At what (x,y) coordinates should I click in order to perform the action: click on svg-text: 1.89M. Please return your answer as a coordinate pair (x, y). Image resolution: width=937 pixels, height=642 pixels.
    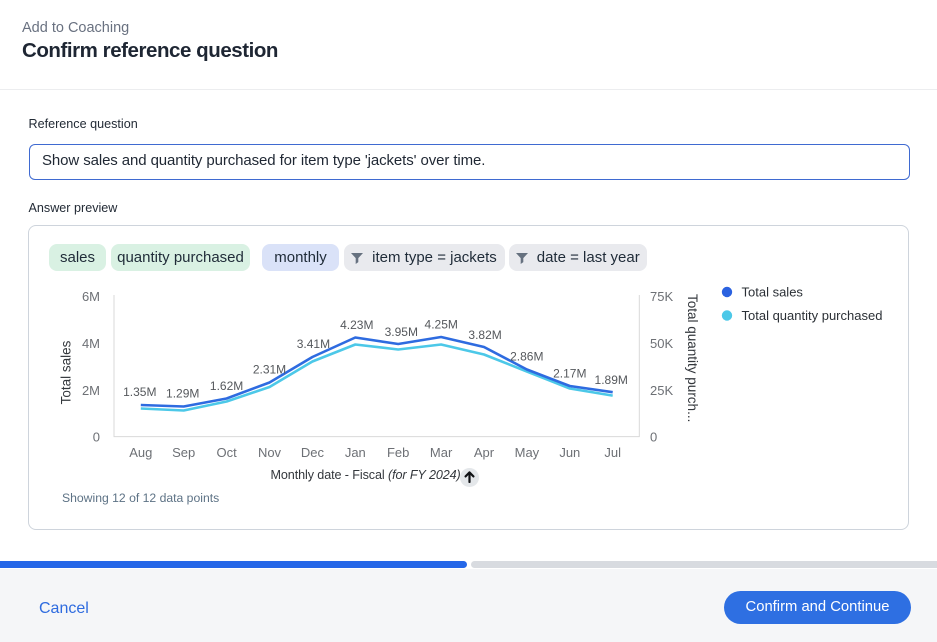
    Looking at the image, I should click on (611, 380).